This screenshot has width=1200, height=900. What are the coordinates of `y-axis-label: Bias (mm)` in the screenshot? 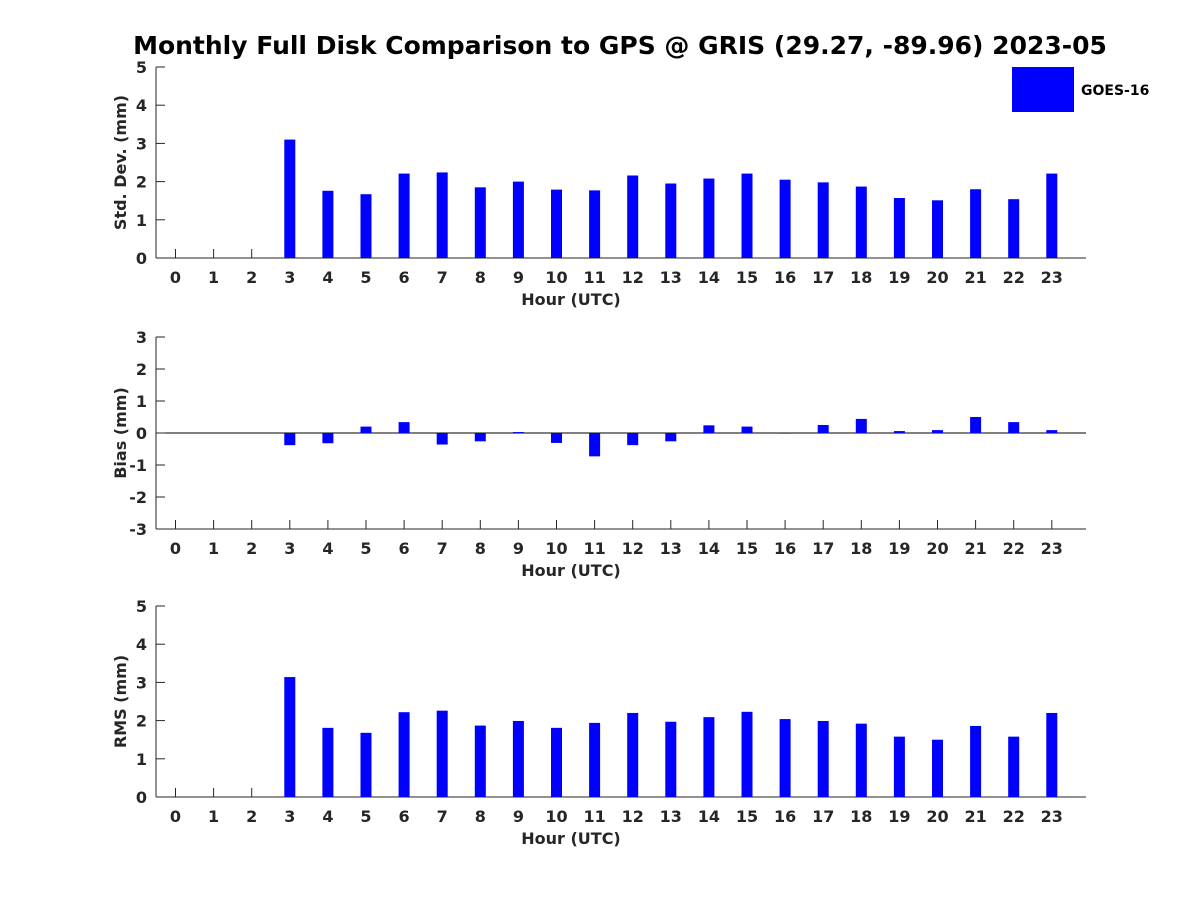 It's located at (120, 433).